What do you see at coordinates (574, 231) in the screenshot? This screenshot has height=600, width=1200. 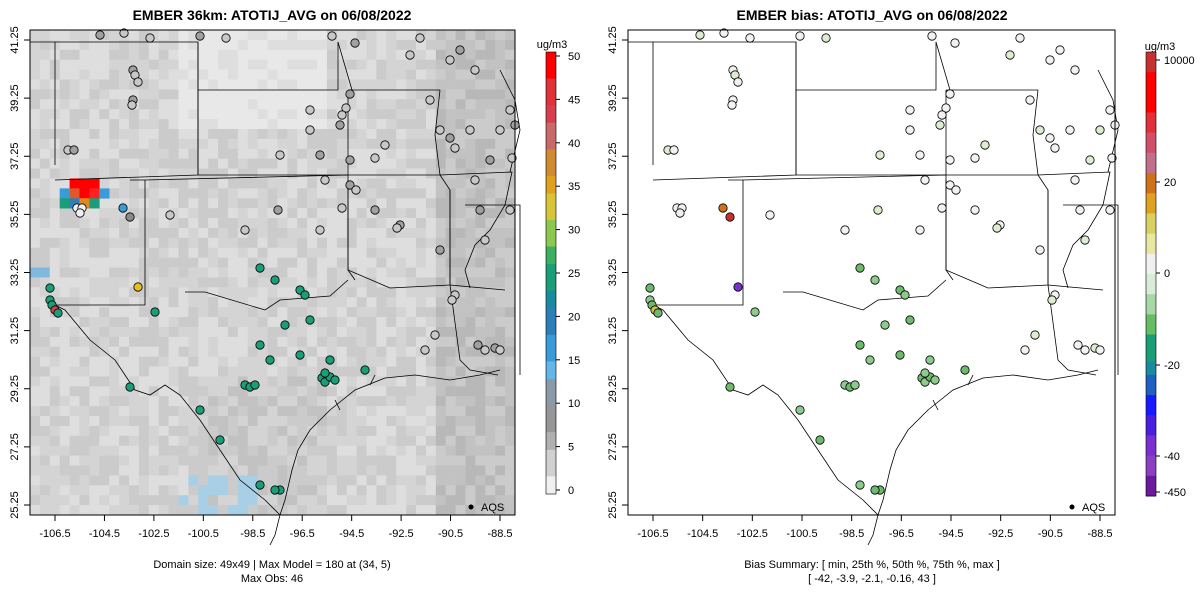 I see `colorbar-tick-label: 30` at bounding box center [574, 231].